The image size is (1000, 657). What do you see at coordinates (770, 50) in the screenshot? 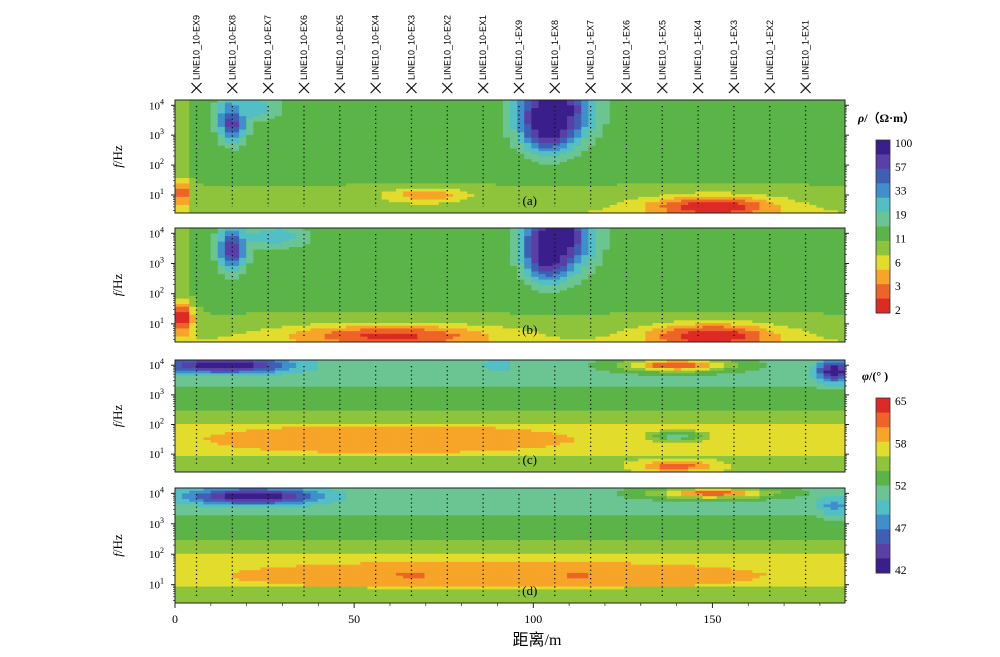
I see `station-label: LINE10_1-EX2` at bounding box center [770, 50].